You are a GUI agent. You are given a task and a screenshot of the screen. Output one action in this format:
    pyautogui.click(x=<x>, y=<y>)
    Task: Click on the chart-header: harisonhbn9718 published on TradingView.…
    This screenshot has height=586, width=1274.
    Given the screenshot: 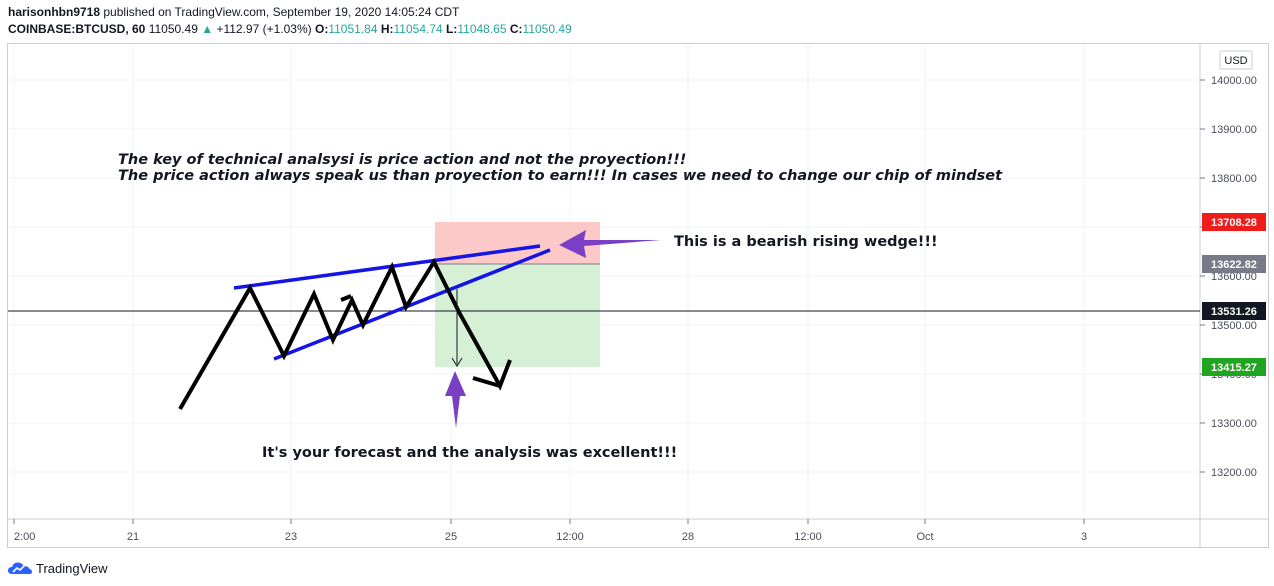 What is the action you would take?
    pyautogui.click(x=637, y=20)
    